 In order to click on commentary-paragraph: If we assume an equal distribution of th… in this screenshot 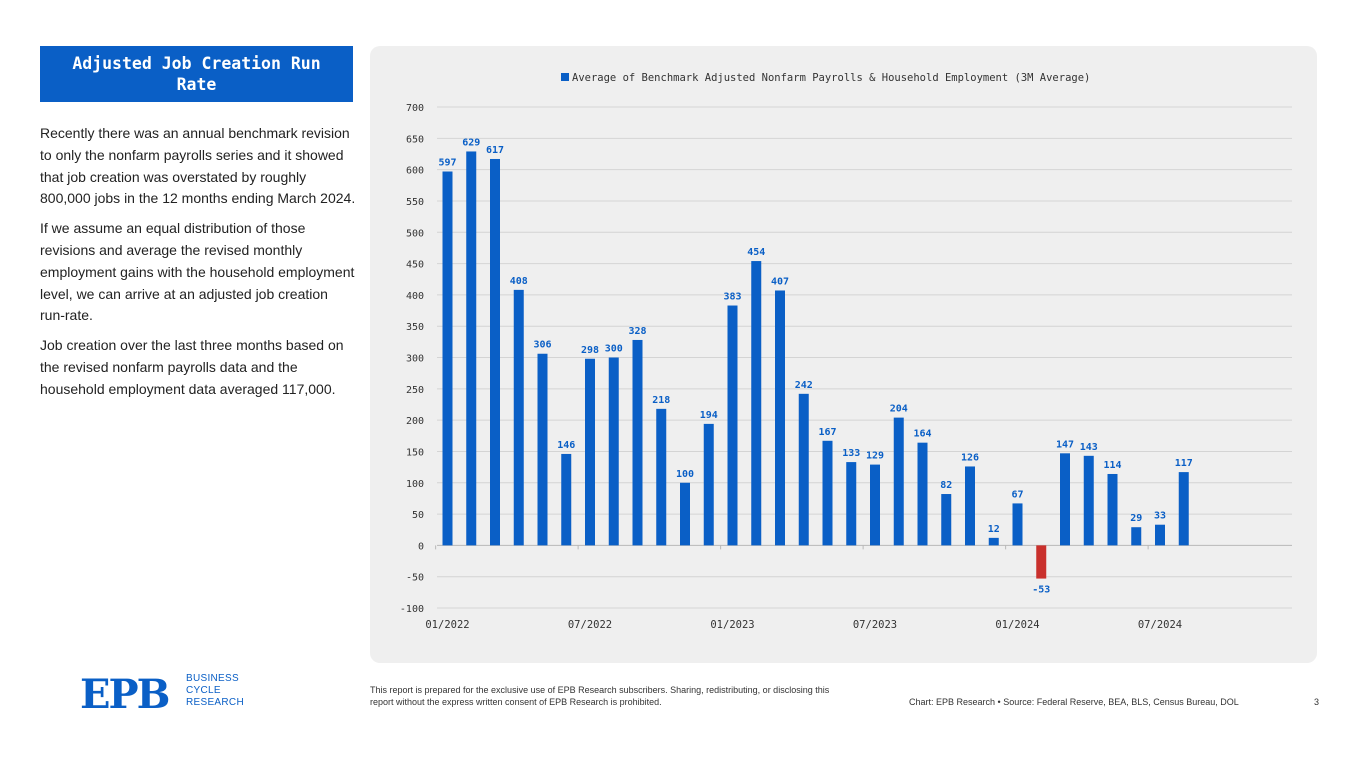, I will do `click(197, 272)`.